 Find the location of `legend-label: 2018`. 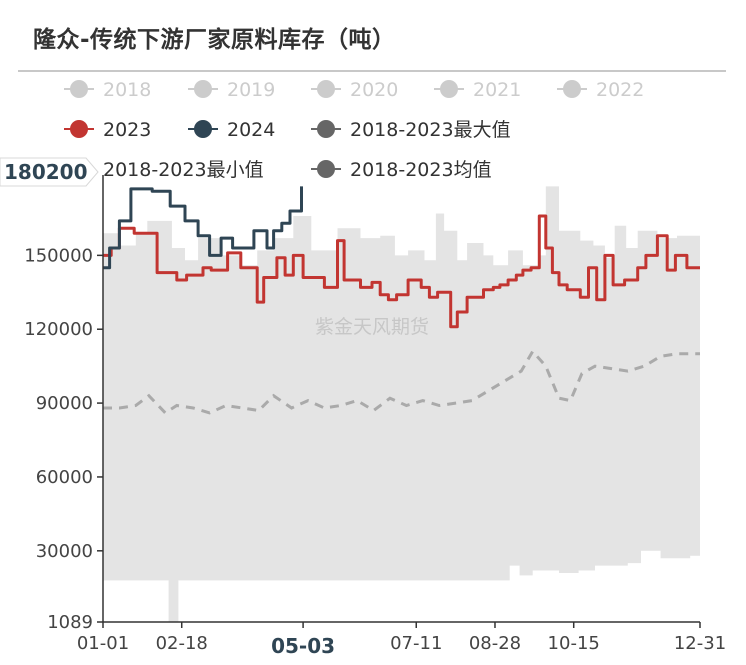

legend-label: 2018 is located at coordinates (127, 90).